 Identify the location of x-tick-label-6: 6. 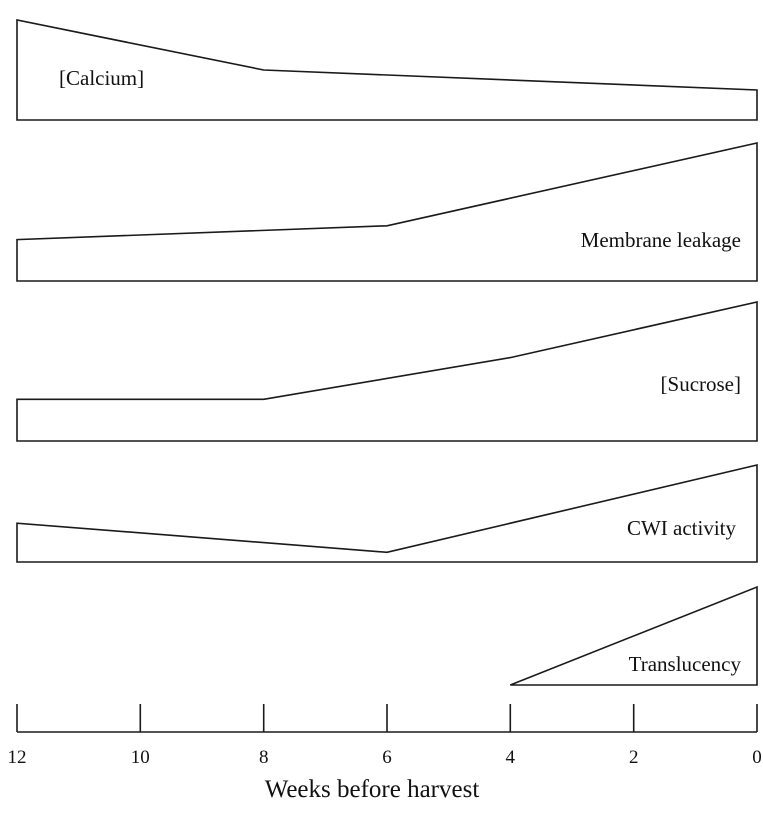
(387, 757).